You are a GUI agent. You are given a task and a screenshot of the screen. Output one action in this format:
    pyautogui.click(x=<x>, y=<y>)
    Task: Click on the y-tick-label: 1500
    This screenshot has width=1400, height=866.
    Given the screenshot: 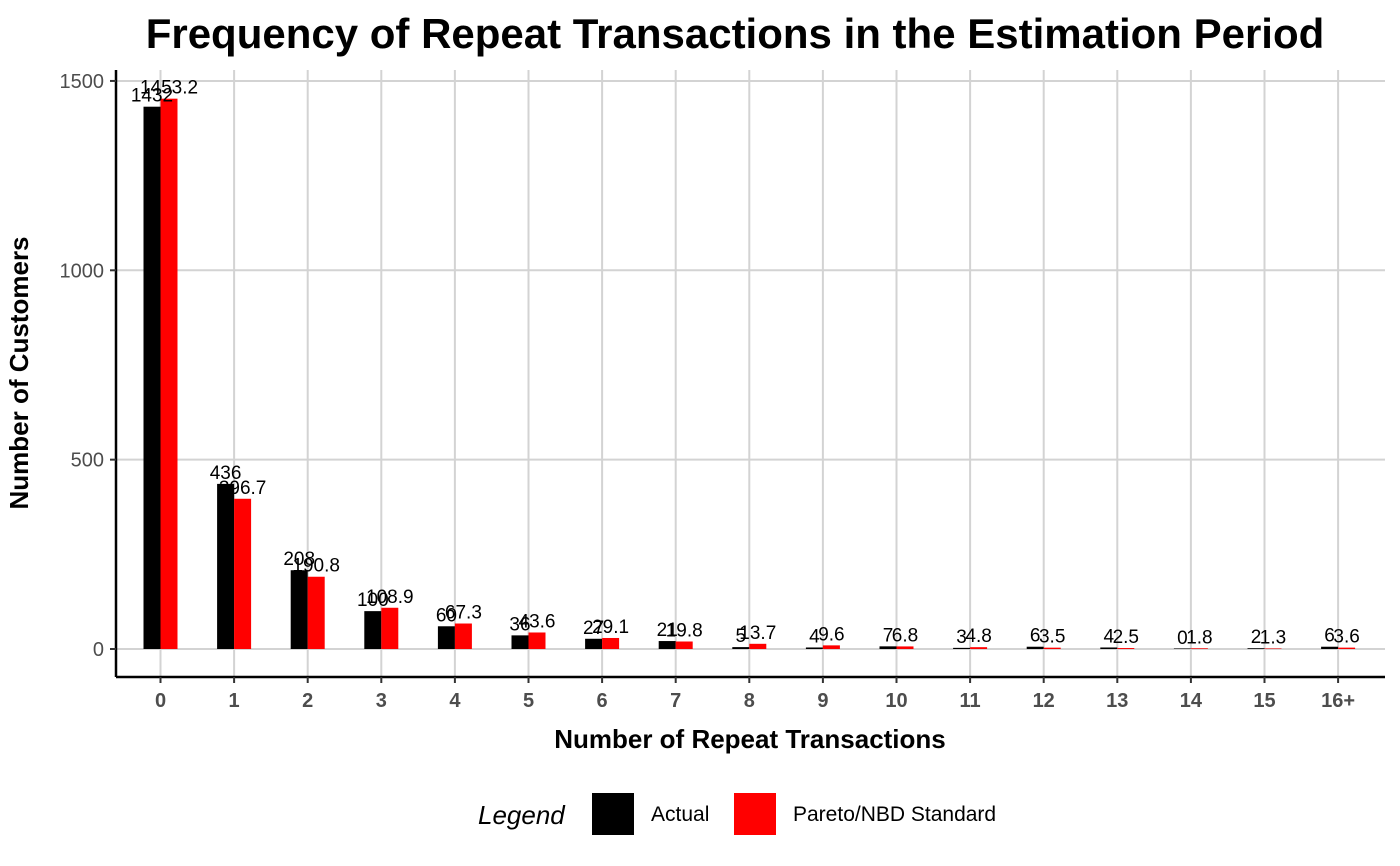 What is the action you would take?
    pyautogui.click(x=82, y=82)
    